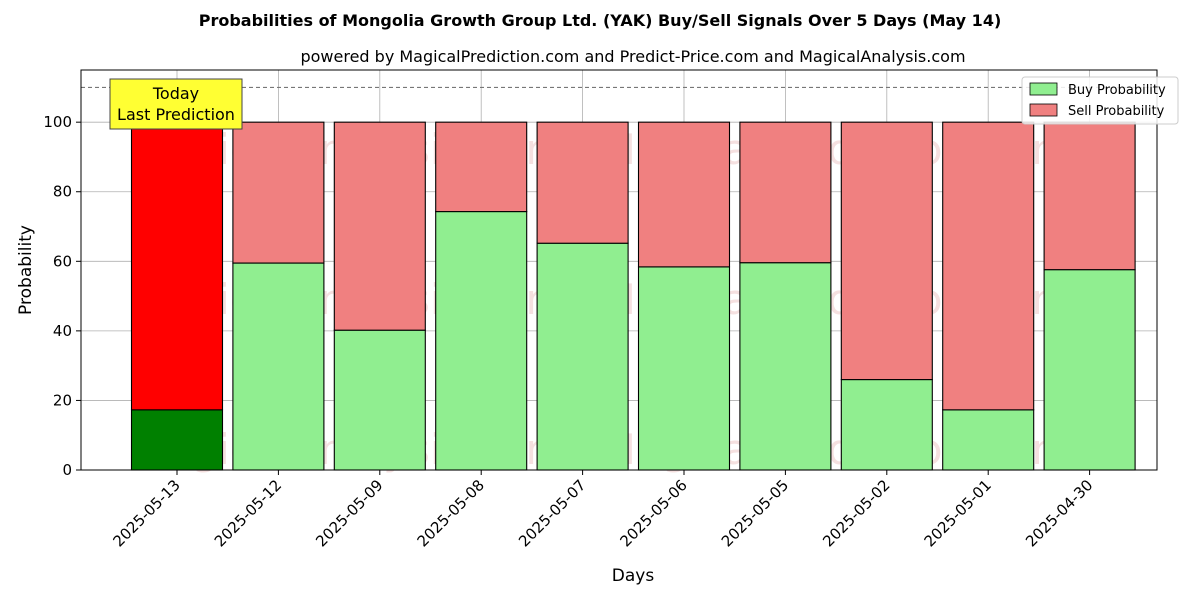 Image resolution: width=1200 pixels, height=600 pixels. Describe the element at coordinates (62, 331) in the screenshot. I see `y-tick-label: 40` at that location.